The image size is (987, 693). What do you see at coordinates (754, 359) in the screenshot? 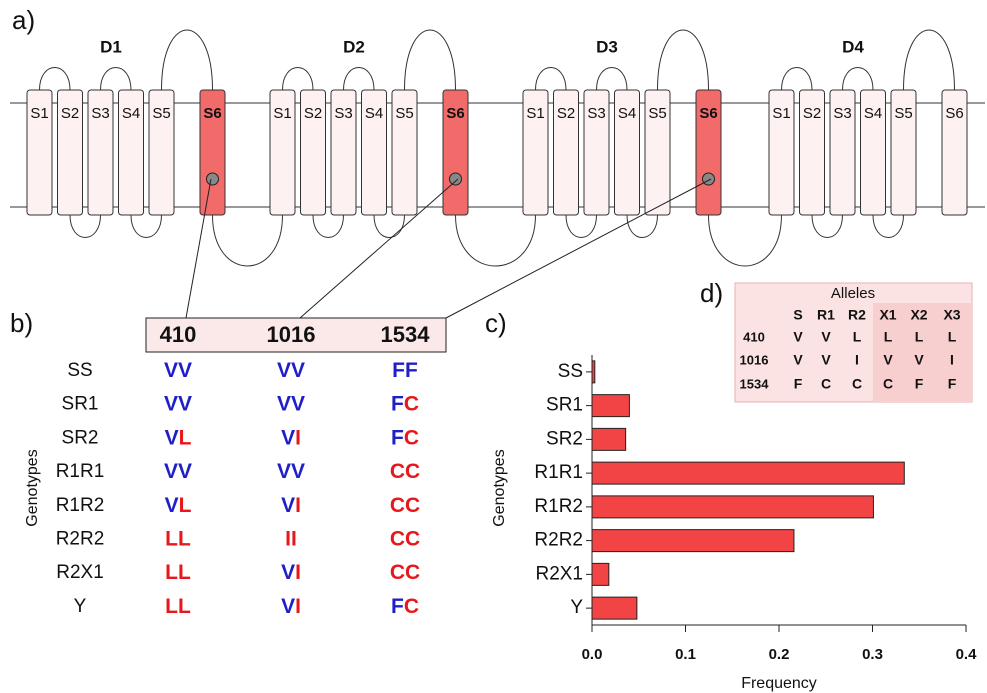
I see `row-label: 1016` at bounding box center [754, 359].